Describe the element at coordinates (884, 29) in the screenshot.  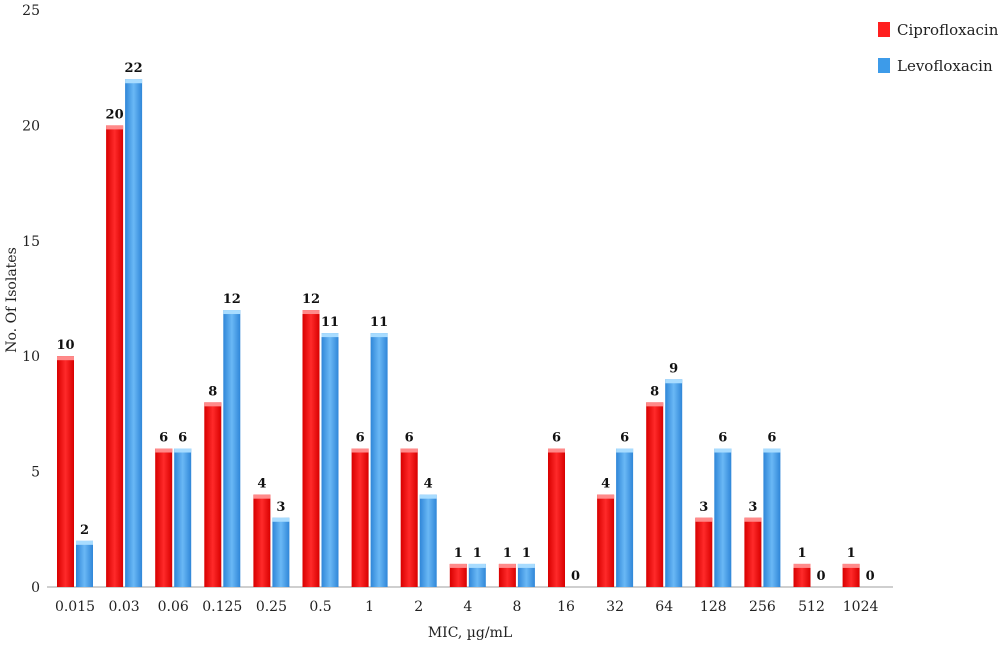
I see `legend-swatch-ciprofloxacin` at that location.